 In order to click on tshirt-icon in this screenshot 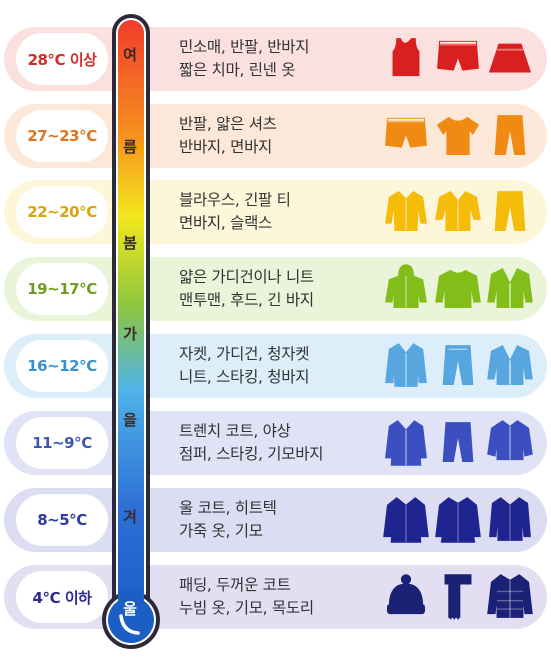, I will do `click(458, 136)`.